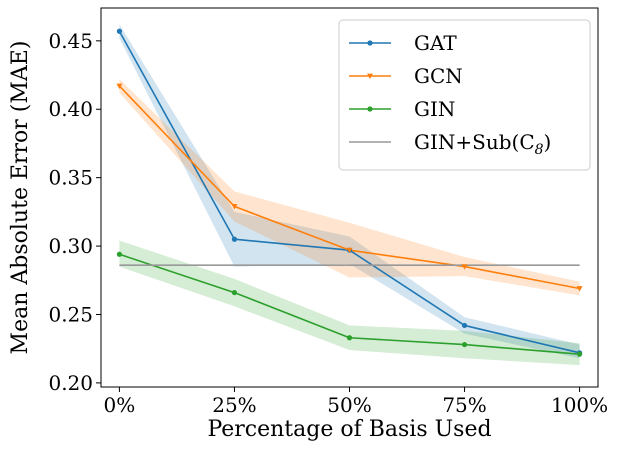 This screenshot has width=618, height=450. Describe the element at coordinates (464, 405) in the screenshot. I see `x-tick-label-3: 75%` at that location.